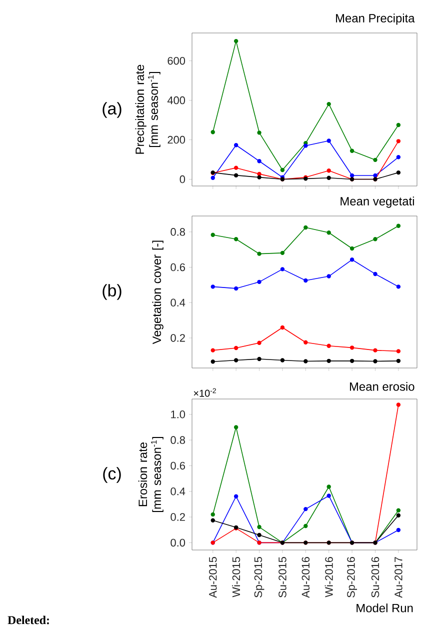 This screenshot has width=430, height=637. Describe the element at coordinates (382, 386) in the screenshot. I see `chart-title: Mean erosio` at that location.